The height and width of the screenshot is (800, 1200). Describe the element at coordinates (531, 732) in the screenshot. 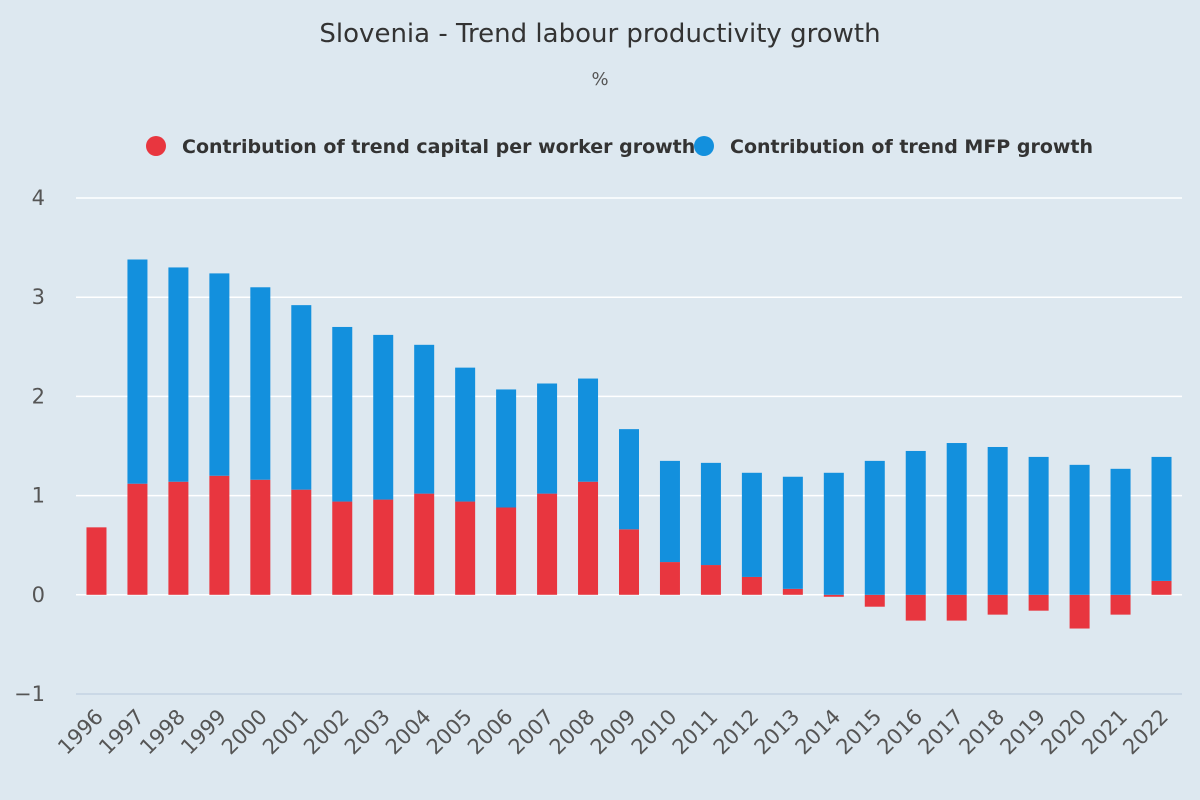

I see `x-tick-label: 2007` at that location.